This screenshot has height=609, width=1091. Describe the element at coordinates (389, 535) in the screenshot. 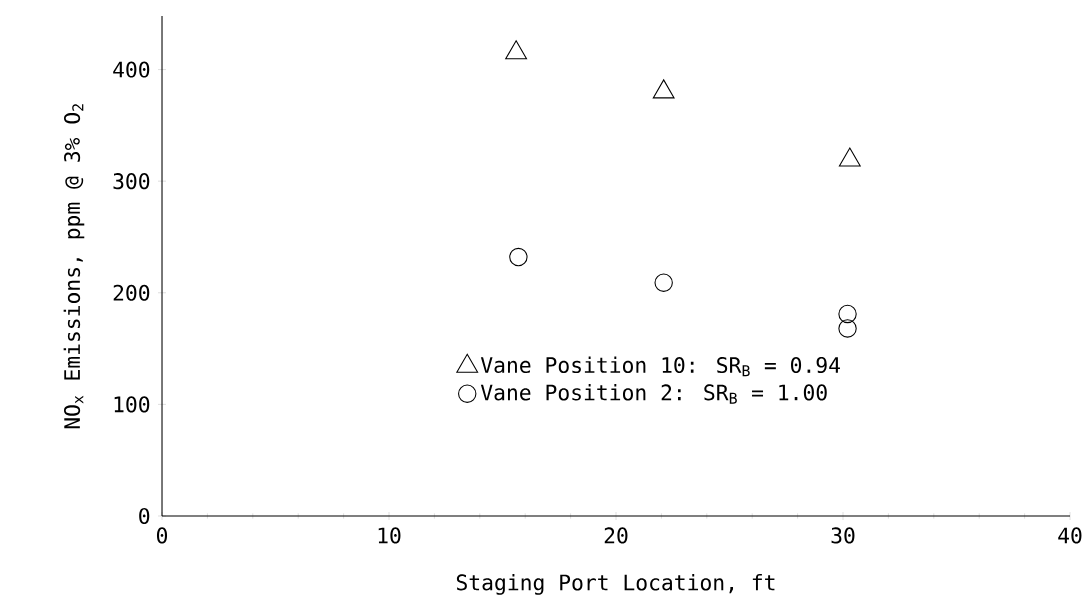

I see `x-tick-label: 10` at that location.